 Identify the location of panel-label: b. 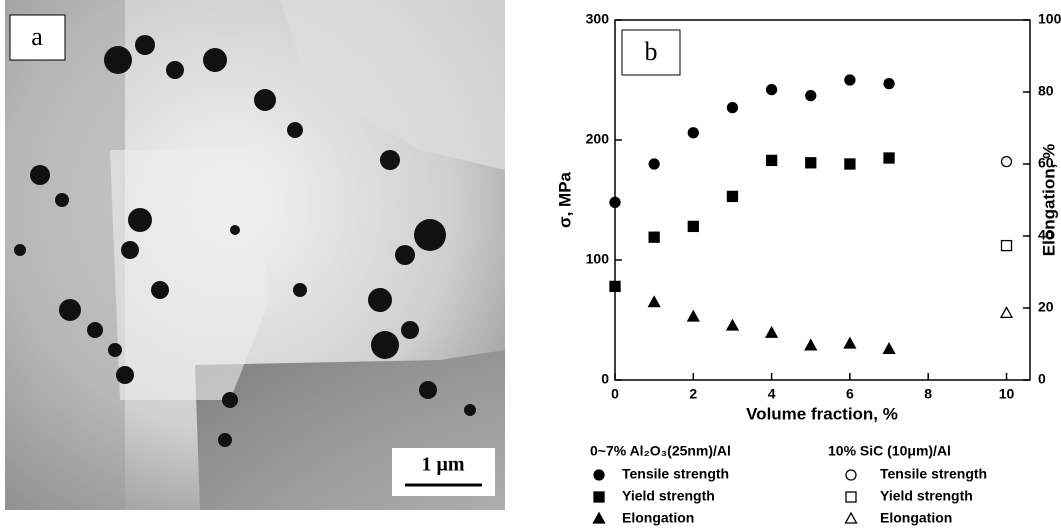
(651, 51).